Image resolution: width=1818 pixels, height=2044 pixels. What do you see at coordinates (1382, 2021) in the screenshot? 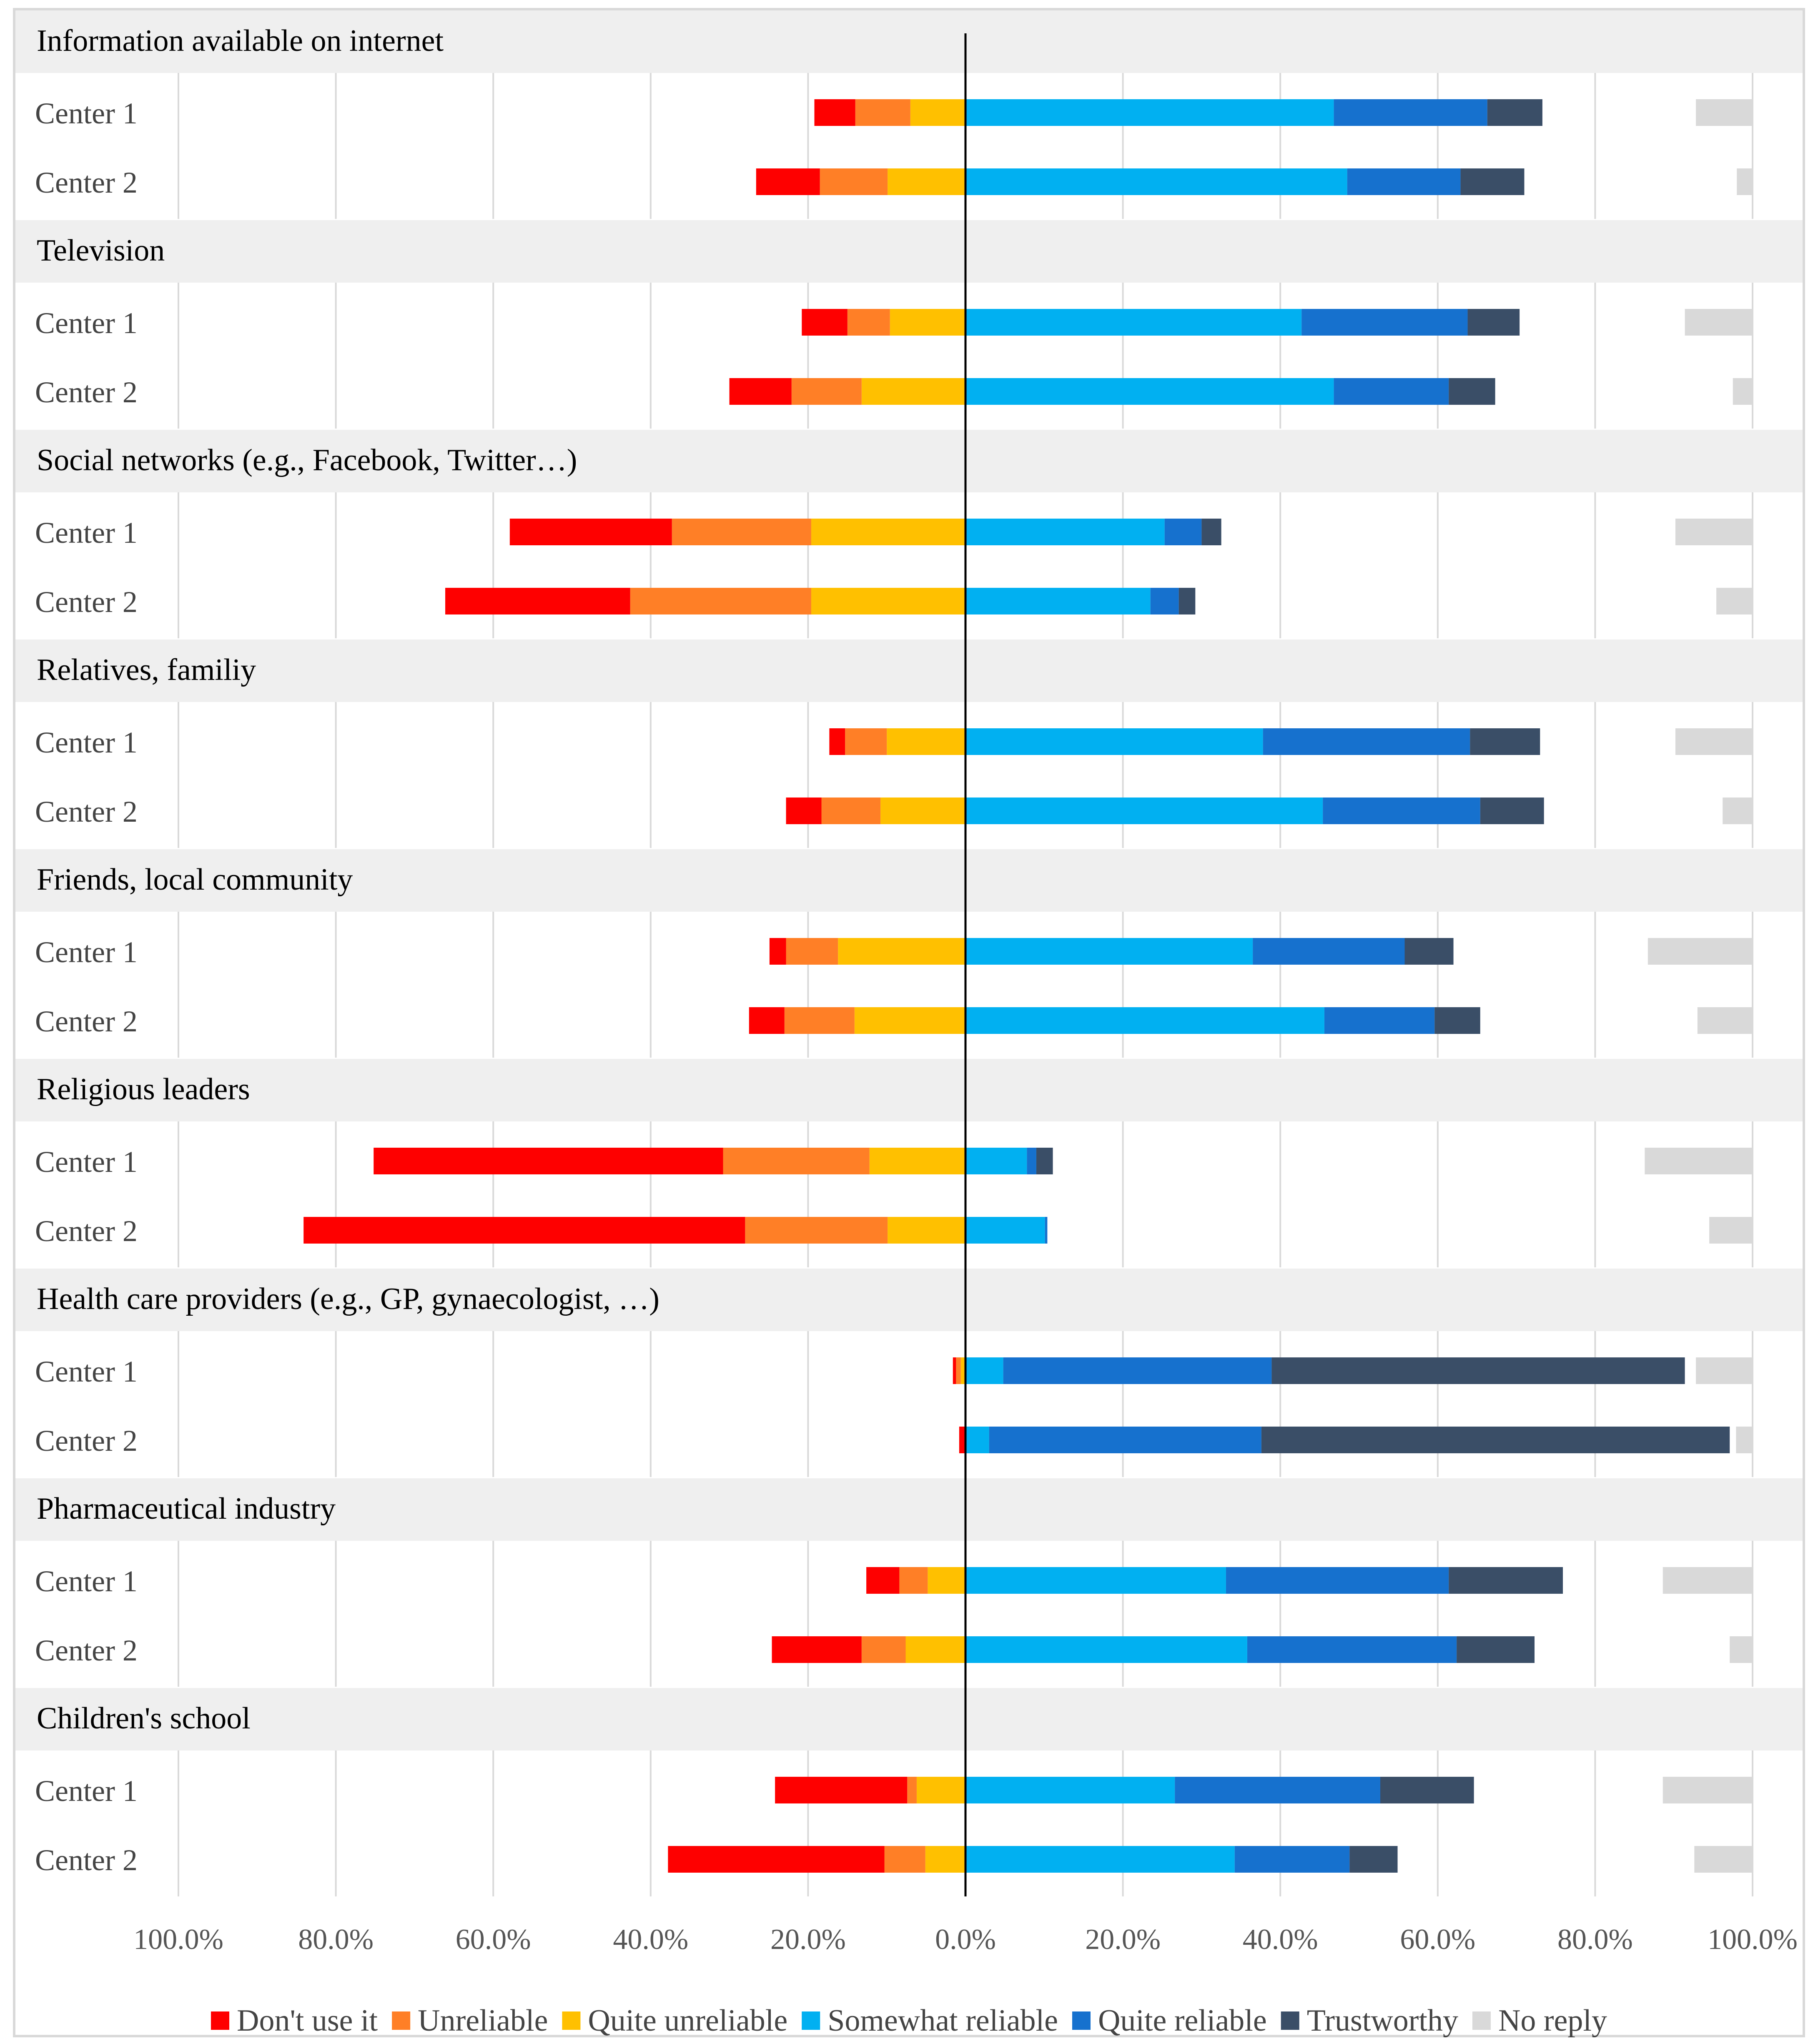
I see `legend-label: Trustworthy` at bounding box center [1382, 2021].